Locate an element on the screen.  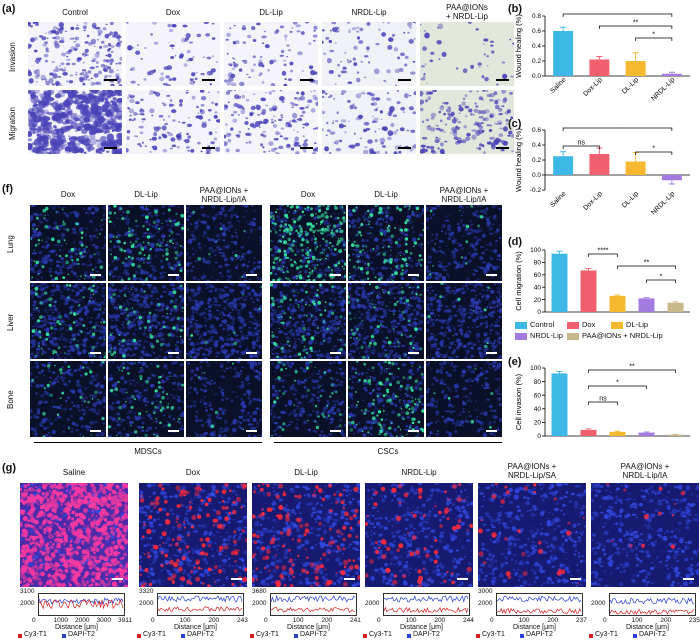
significance-label: ns is located at coordinates (603, 399).